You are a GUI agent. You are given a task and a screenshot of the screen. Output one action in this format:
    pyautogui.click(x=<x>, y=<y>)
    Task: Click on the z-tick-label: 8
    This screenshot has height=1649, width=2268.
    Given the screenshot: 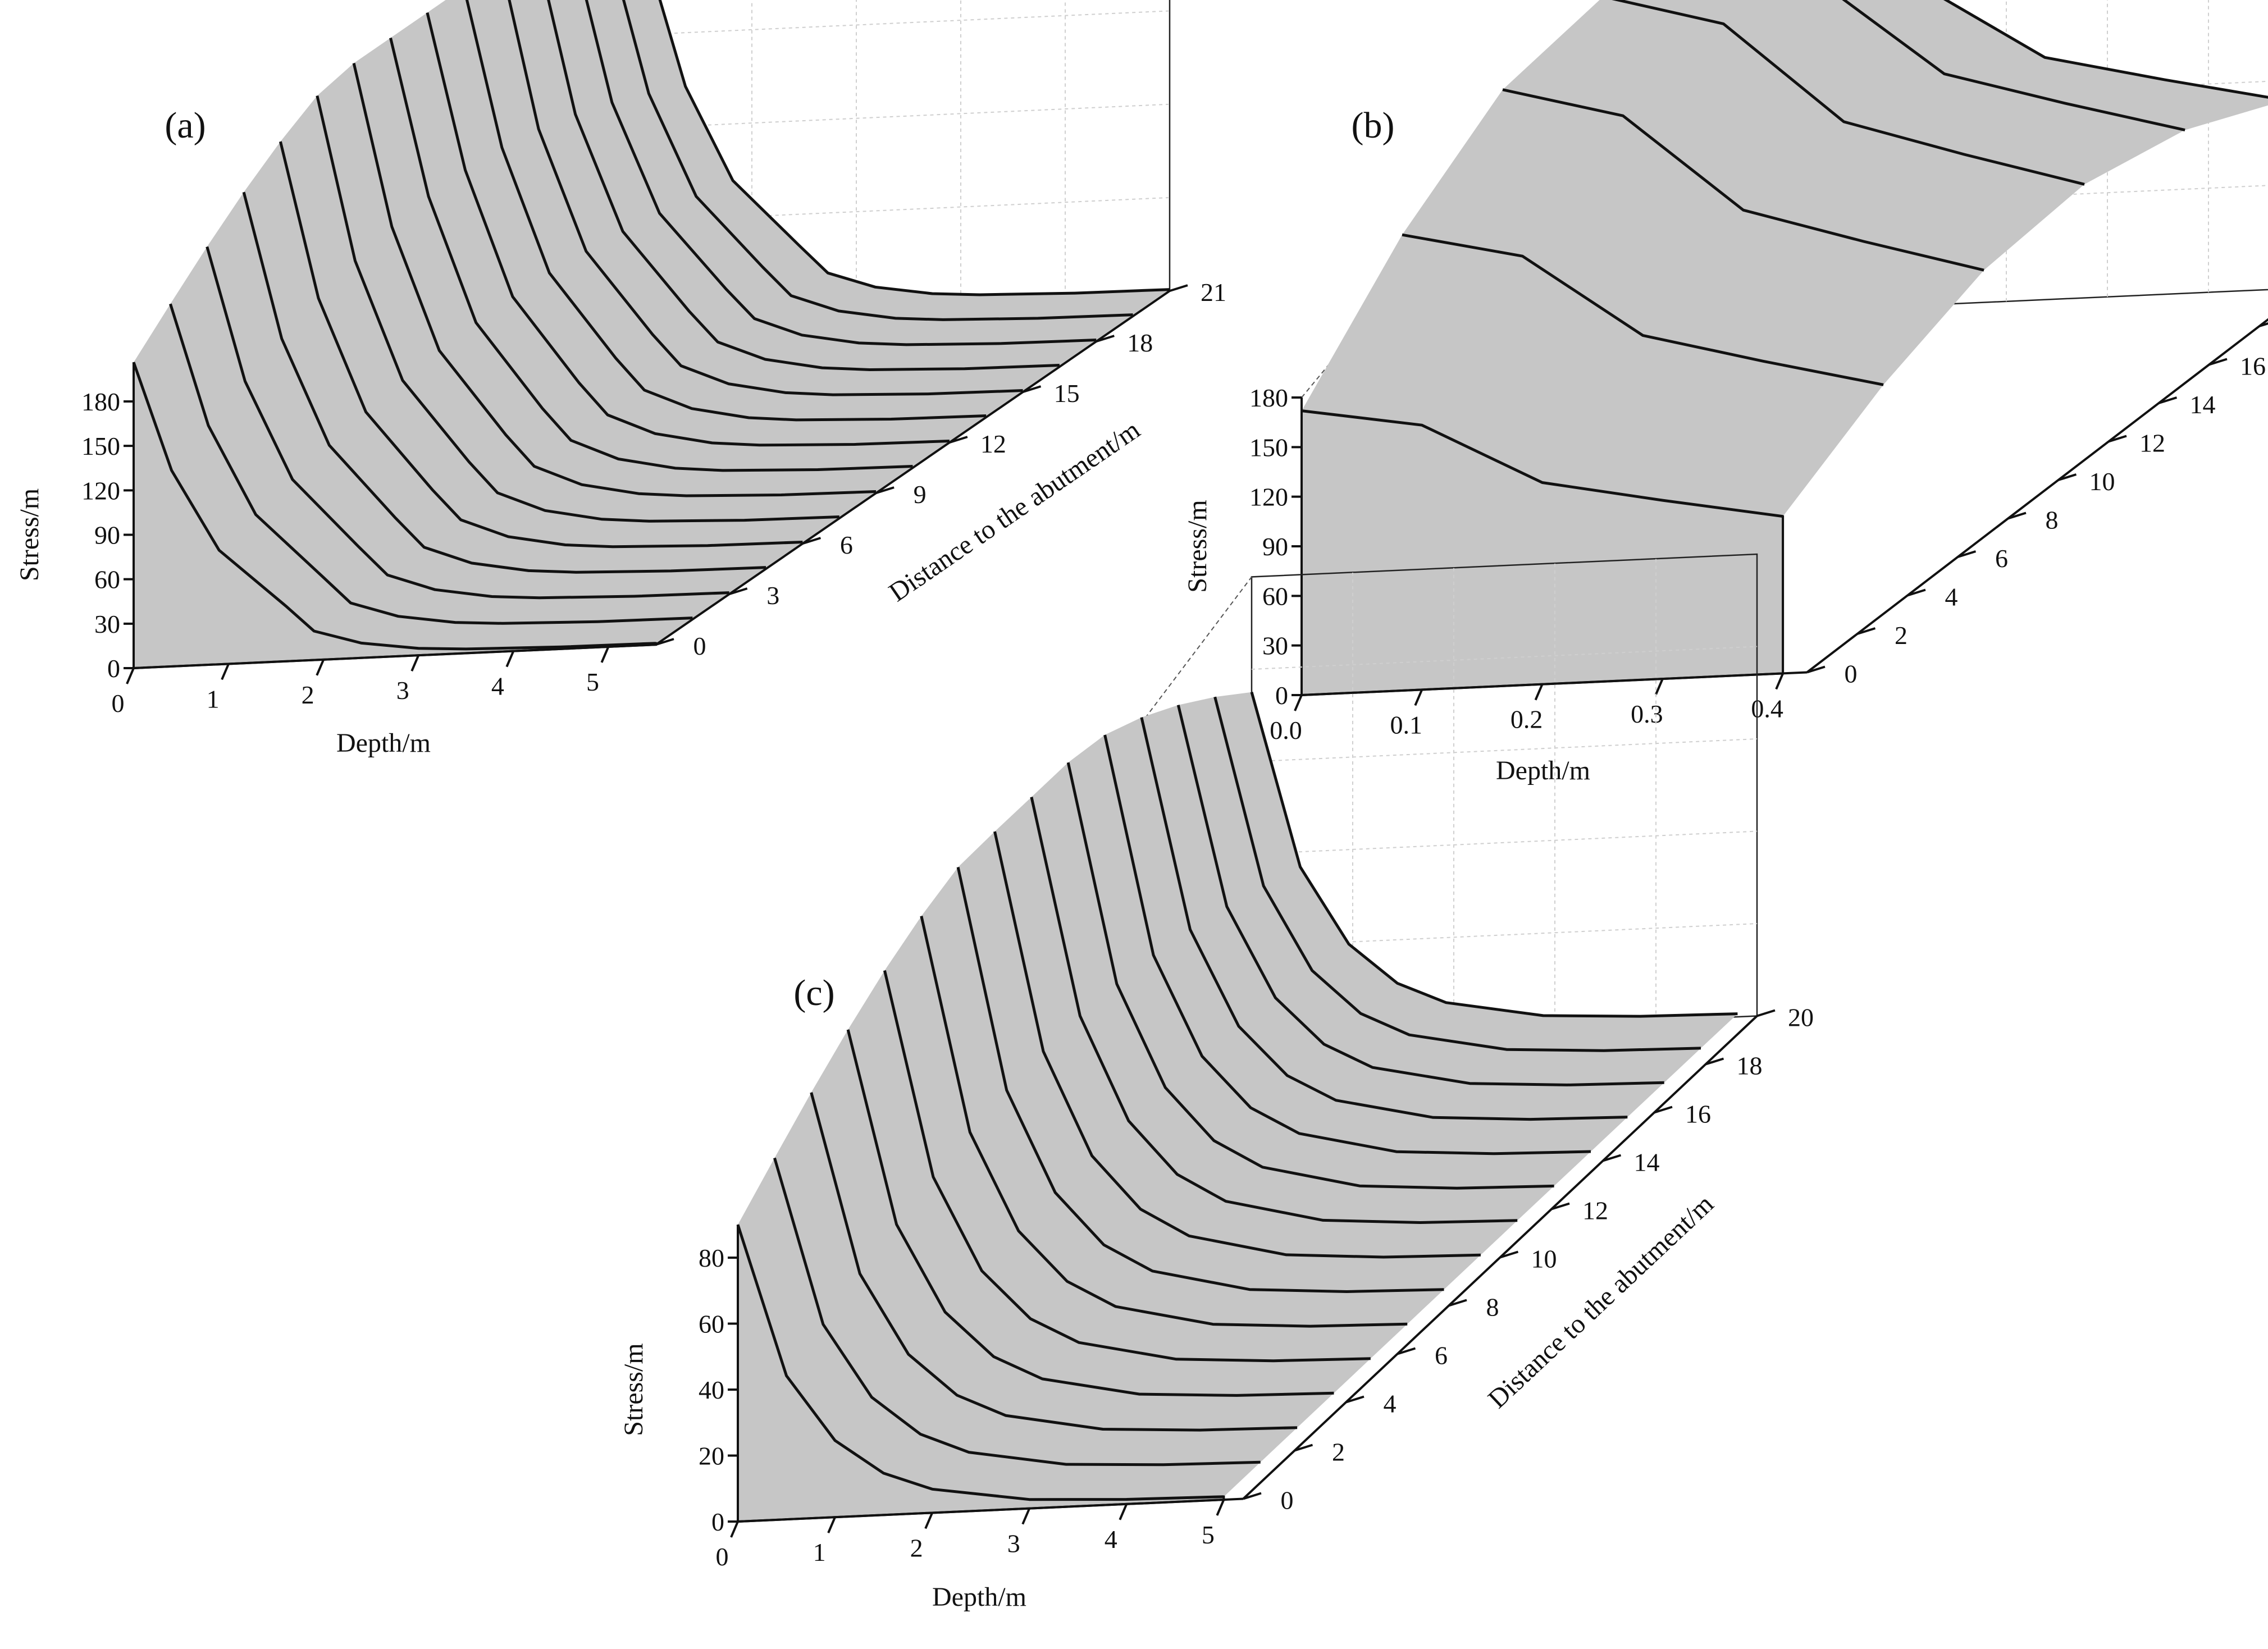 What is the action you would take?
    pyautogui.click(x=1492, y=1307)
    